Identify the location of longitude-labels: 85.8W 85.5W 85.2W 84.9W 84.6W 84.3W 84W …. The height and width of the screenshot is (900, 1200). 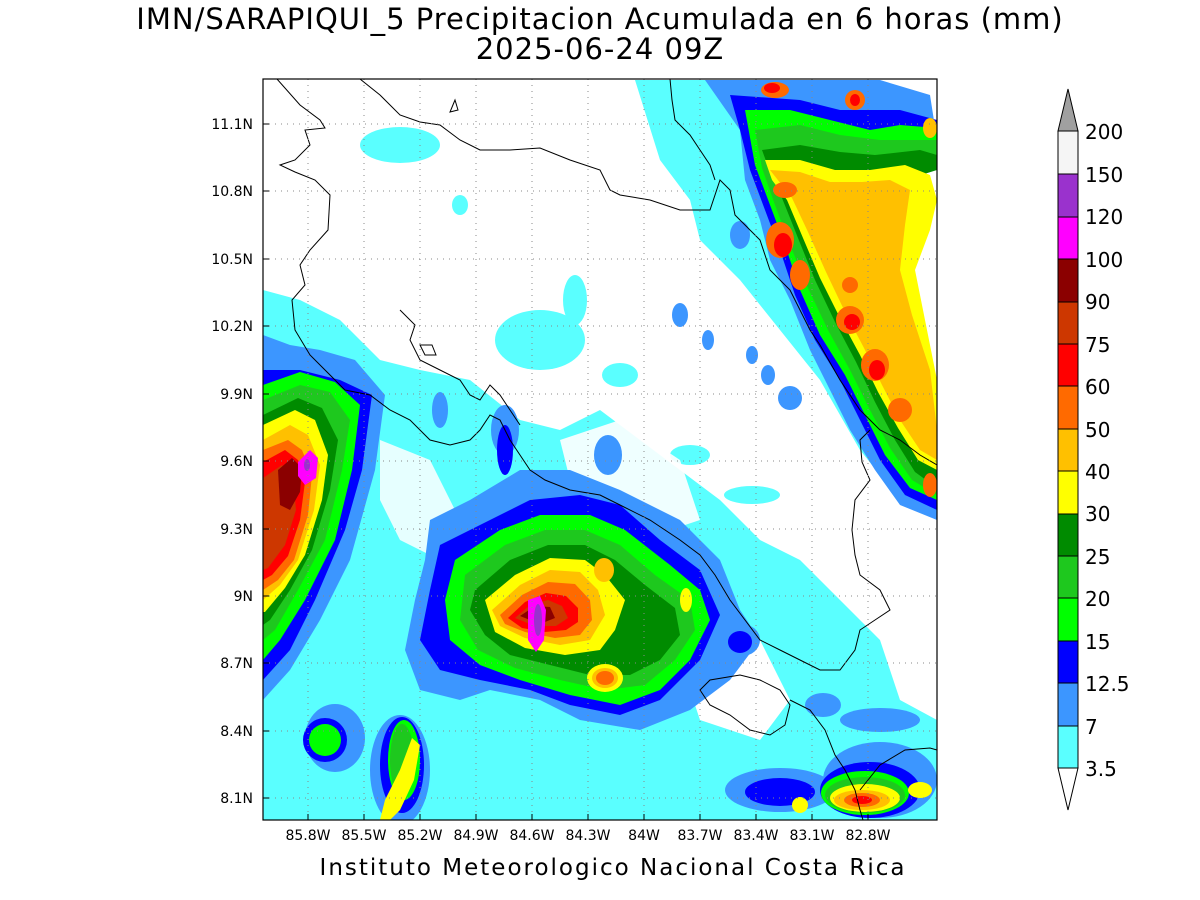
(587, 836).